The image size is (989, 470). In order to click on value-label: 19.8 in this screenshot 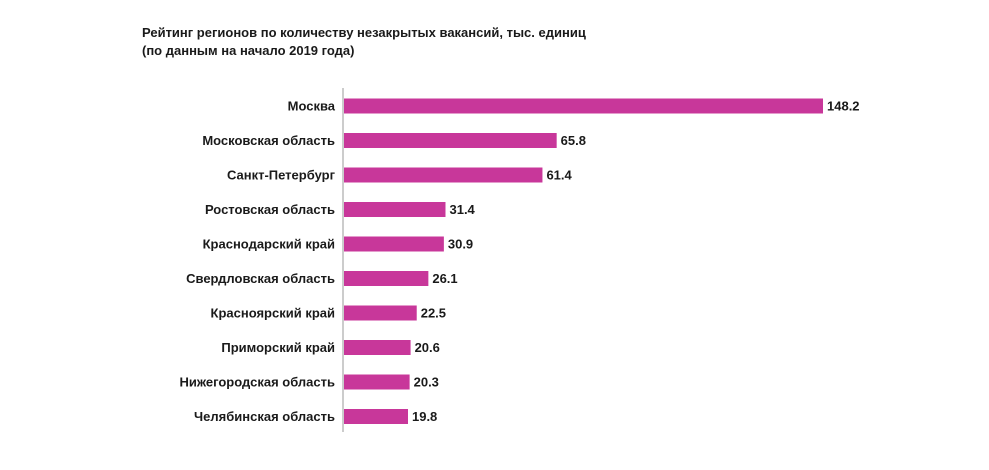, I will do `click(424, 416)`.